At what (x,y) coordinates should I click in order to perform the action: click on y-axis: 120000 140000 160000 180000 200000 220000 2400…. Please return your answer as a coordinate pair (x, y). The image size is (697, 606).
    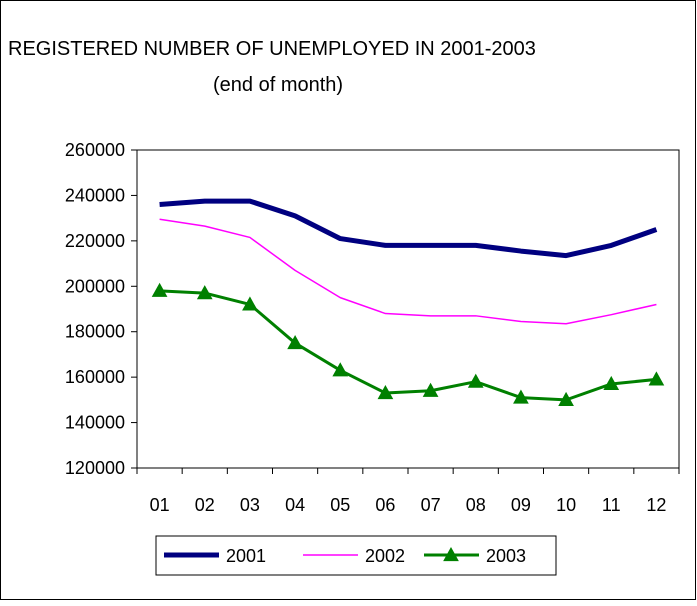
    Looking at the image, I should click on (101, 309).